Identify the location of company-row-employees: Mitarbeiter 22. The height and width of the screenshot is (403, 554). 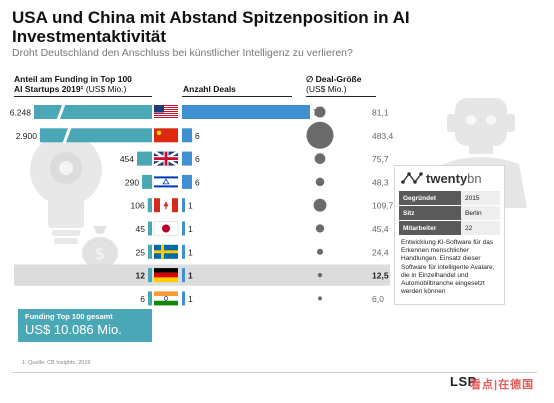
(449, 228).